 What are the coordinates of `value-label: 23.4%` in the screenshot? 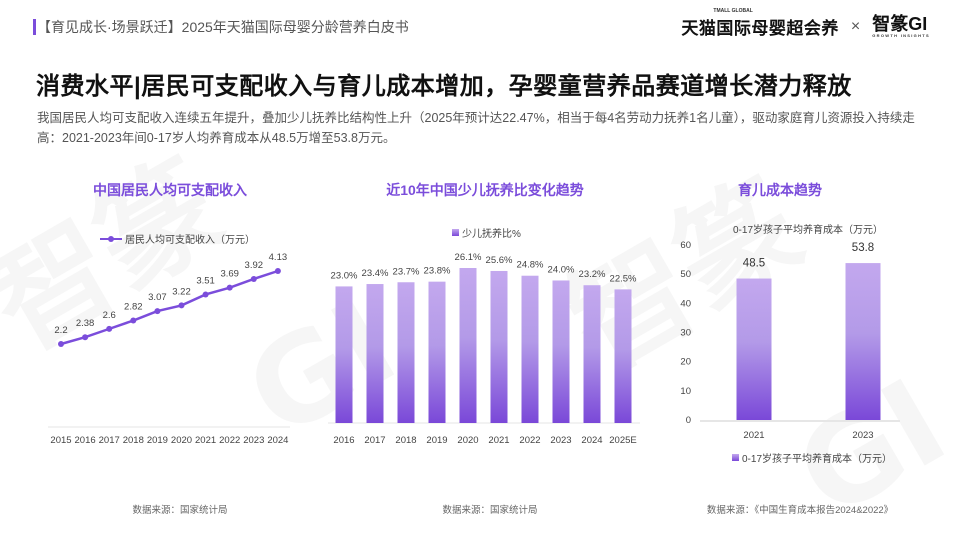 It's located at (375, 273).